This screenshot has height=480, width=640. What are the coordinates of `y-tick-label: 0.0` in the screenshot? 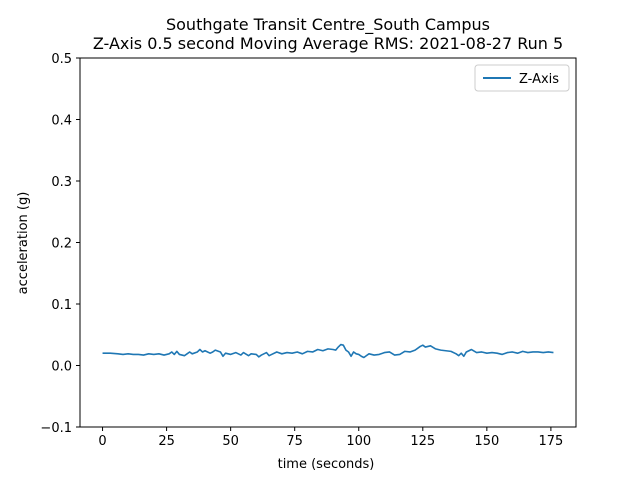 It's located at (61, 367).